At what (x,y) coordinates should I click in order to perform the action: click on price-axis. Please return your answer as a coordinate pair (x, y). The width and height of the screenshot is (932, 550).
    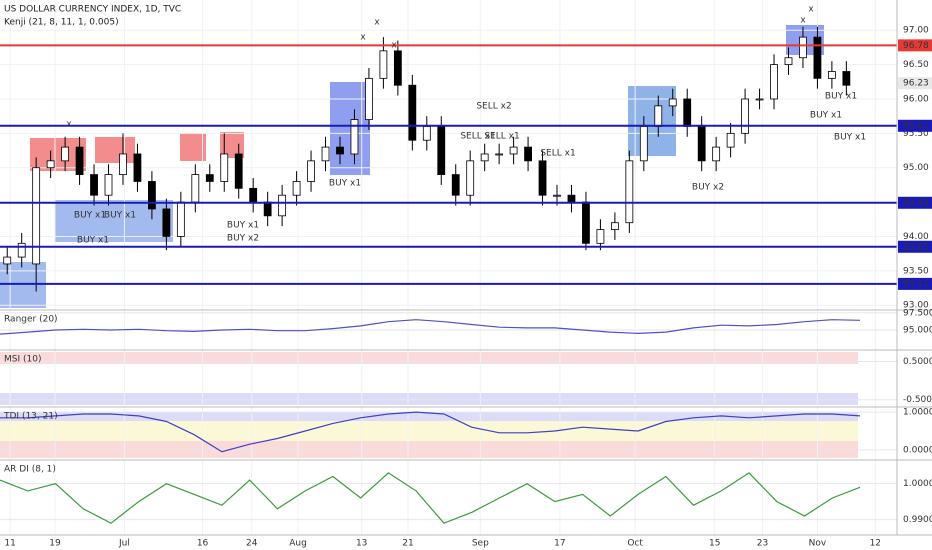
    Looking at the image, I should click on (914, 275).